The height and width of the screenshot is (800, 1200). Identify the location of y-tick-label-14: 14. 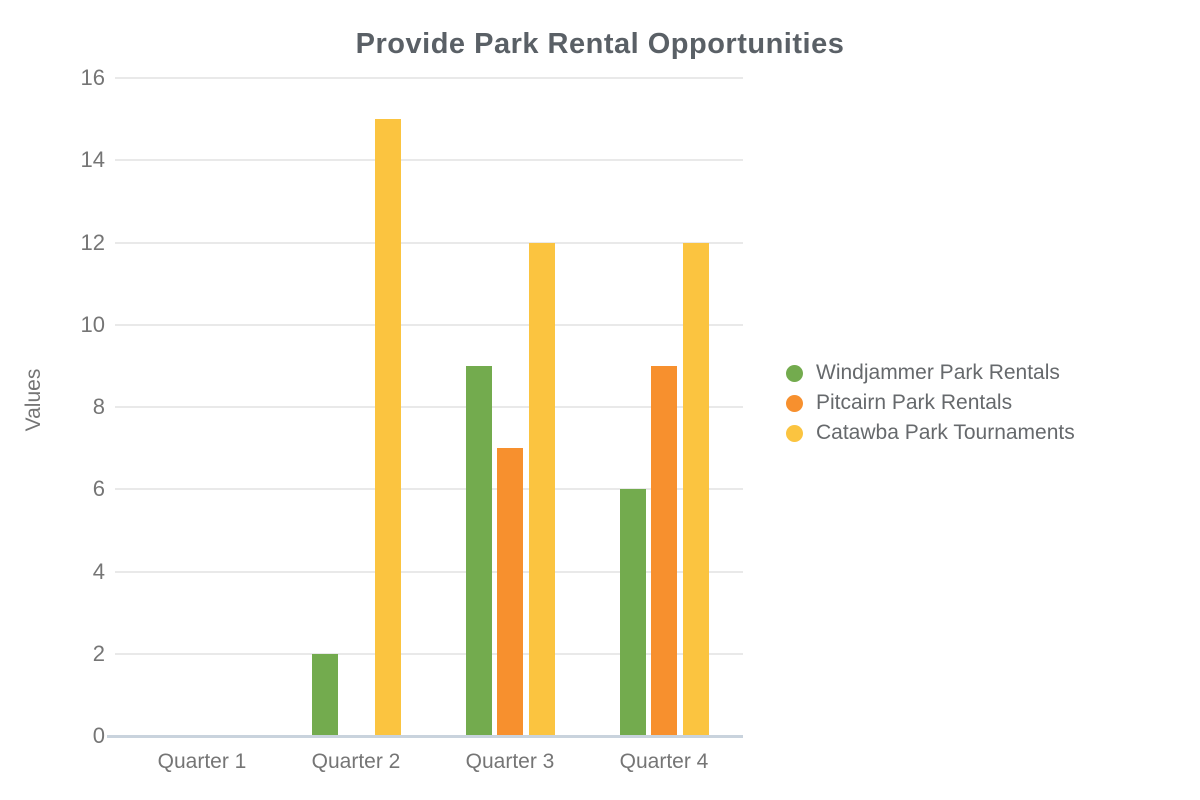
(92, 160).